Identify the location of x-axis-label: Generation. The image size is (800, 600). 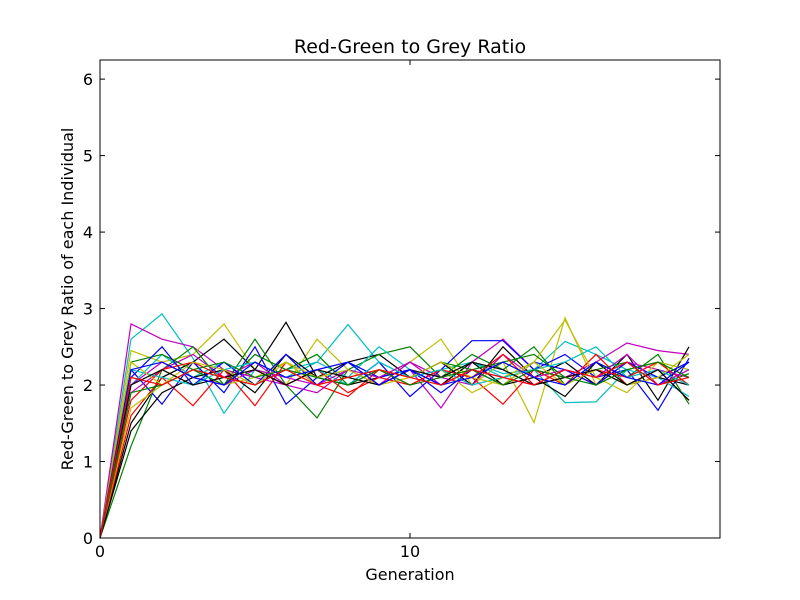
(409, 574).